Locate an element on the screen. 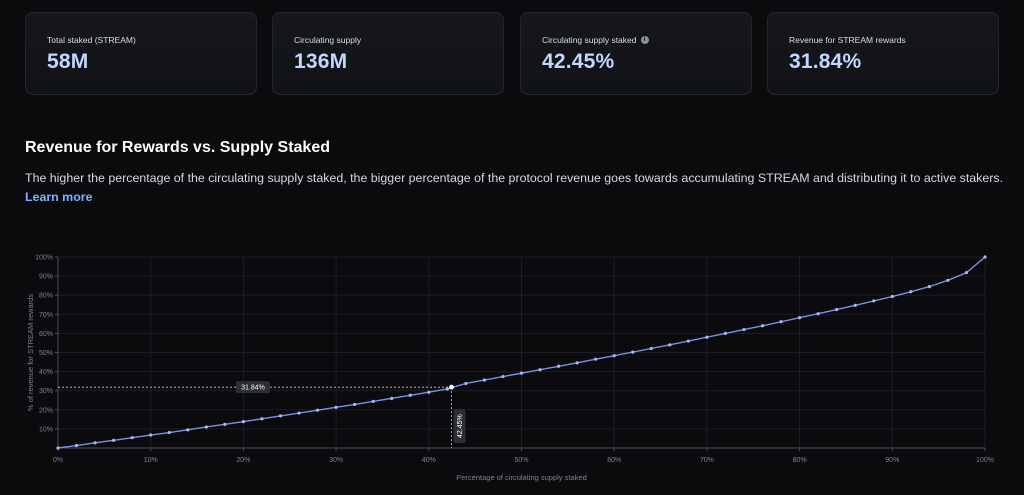  y-tick-label: 70% is located at coordinates (46, 315).